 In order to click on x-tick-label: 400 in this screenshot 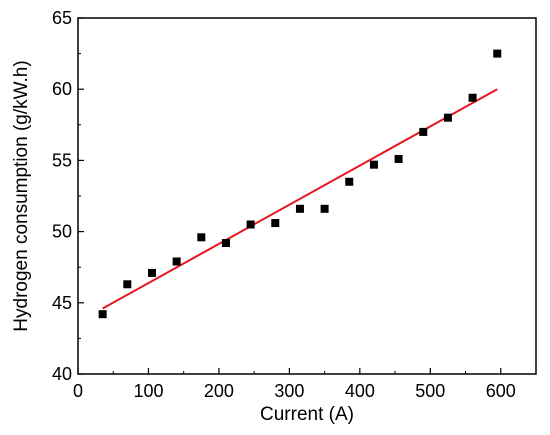, I will do `click(360, 391)`.